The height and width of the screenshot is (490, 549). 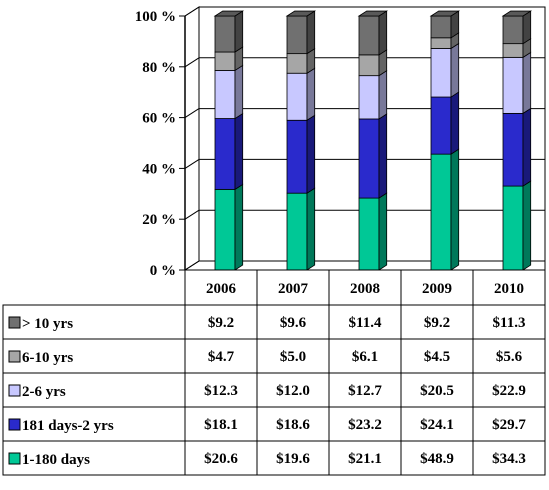 What do you see at coordinates (221, 289) in the screenshot?
I see `x-category-label: 2006` at bounding box center [221, 289].